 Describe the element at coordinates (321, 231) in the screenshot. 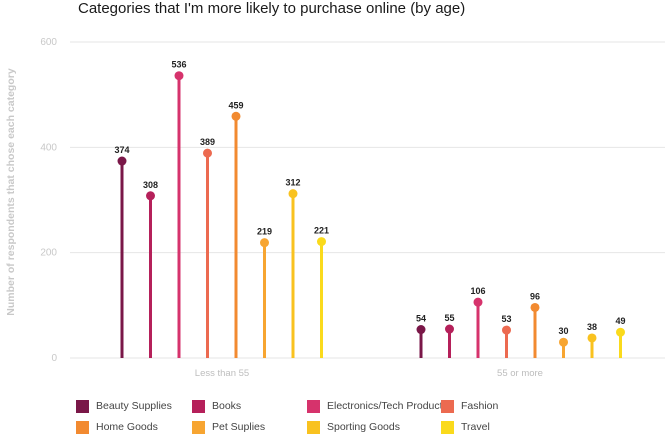

I see `data-label: 221` at that location.